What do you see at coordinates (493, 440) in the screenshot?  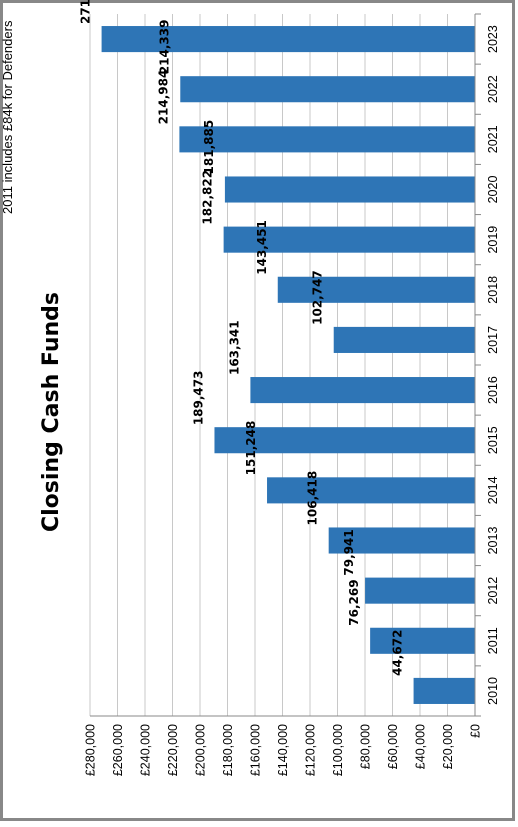 I see `category-label-2015: 2015` at bounding box center [493, 440].